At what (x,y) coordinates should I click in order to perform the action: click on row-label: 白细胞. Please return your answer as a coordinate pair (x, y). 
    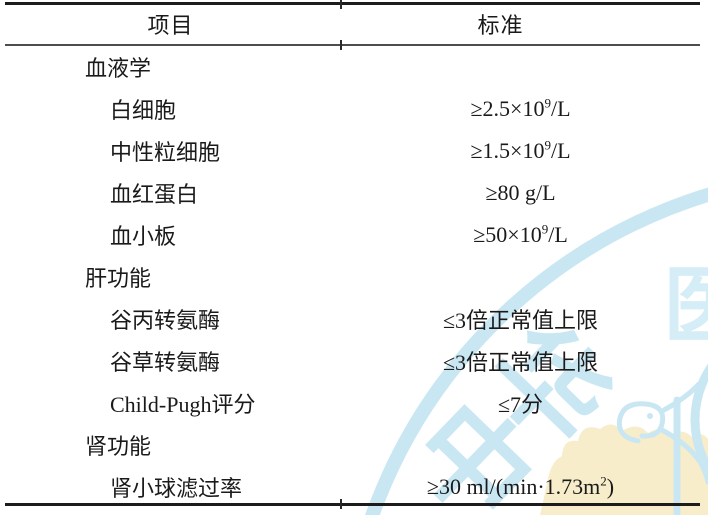
    Looking at the image, I should click on (143, 110).